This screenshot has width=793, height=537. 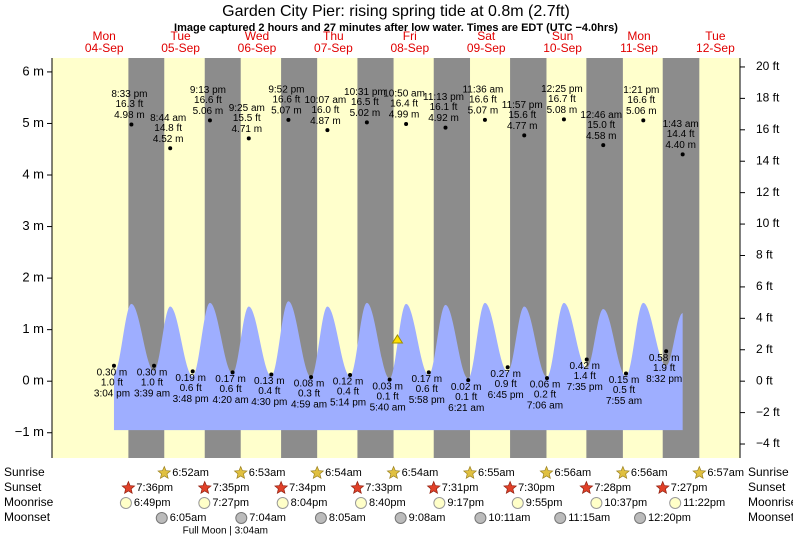 I want to click on tide-label: 10:07 am, so click(x=326, y=100).